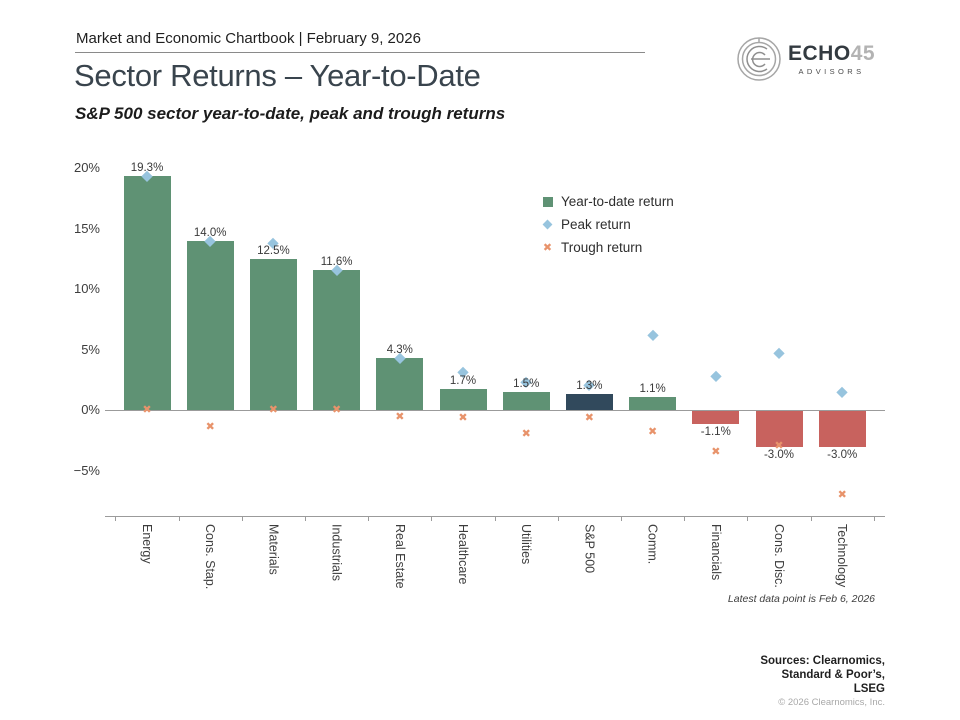  Describe the element at coordinates (463, 381) in the screenshot. I see `bar-value-label: 1.7%` at that location.